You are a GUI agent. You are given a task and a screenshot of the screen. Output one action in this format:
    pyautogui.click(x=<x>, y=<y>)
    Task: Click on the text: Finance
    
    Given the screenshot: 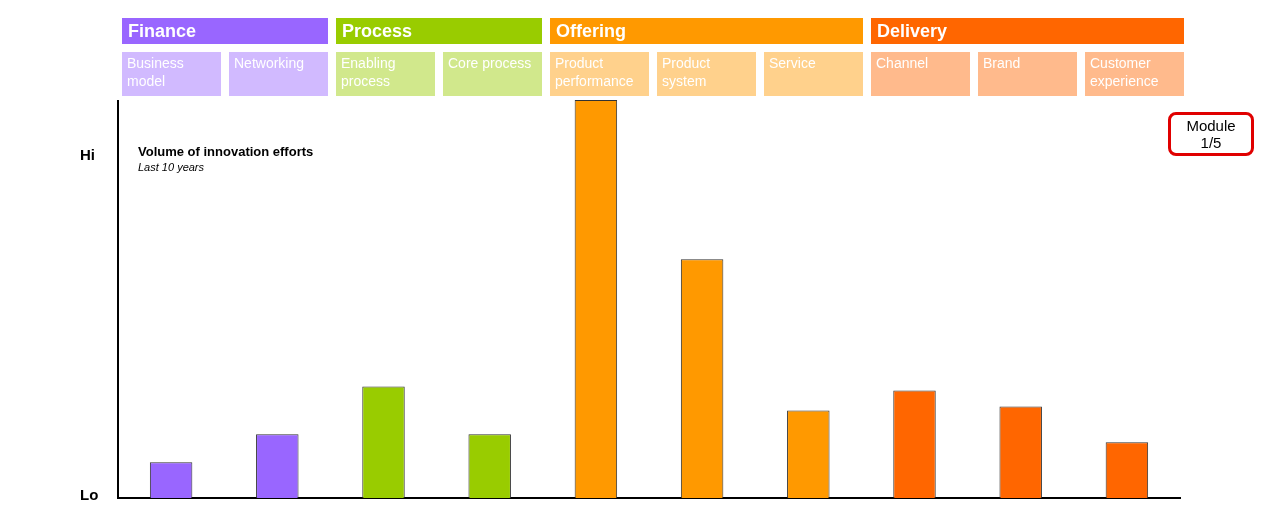 What is the action you would take?
    pyautogui.click(x=225, y=31)
    